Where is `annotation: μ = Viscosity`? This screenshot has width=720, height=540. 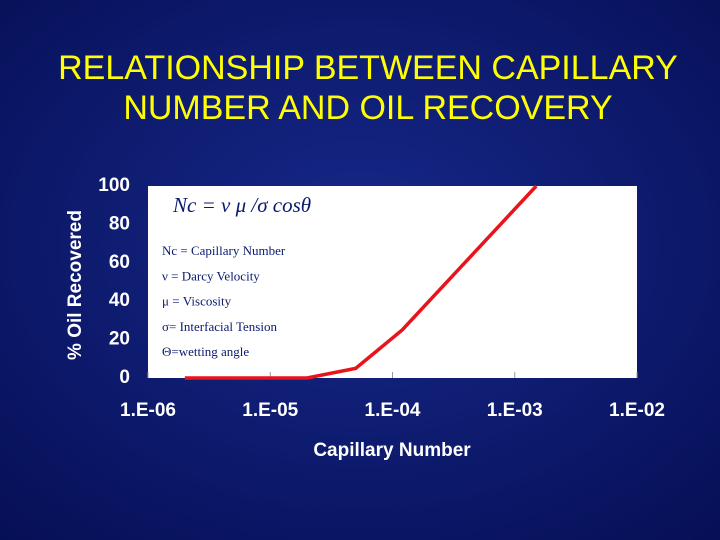 annotation: μ = Viscosity is located at coordinates (197, 301).